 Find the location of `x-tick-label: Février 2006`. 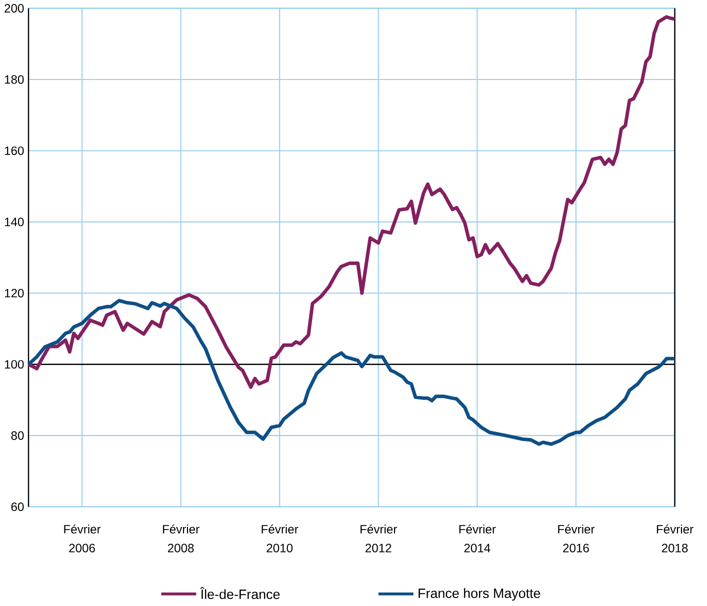

x-tick-label: Février 2006 is located at coordinates (82, 538).